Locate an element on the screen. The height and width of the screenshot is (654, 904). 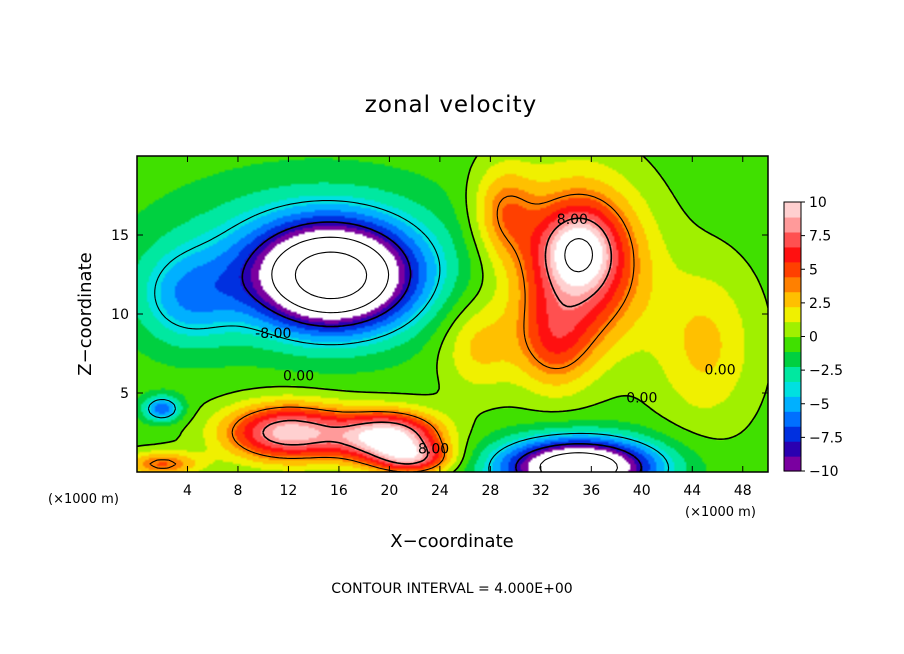
x-tick-label: 40 is located at coordinates (642, 491).